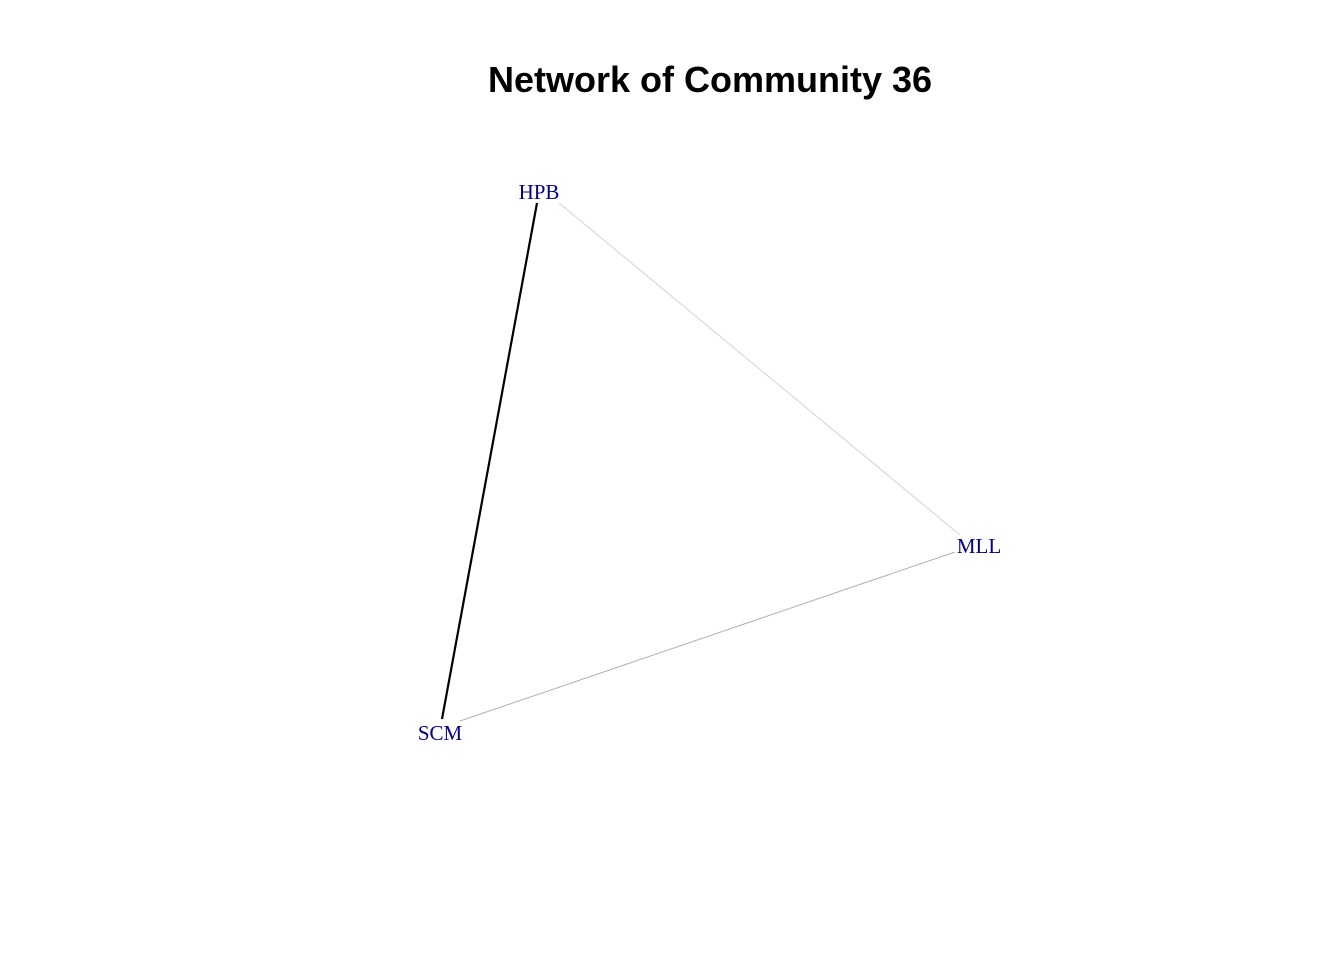  I want to click on edge-mll-scm, so click(707, 636).